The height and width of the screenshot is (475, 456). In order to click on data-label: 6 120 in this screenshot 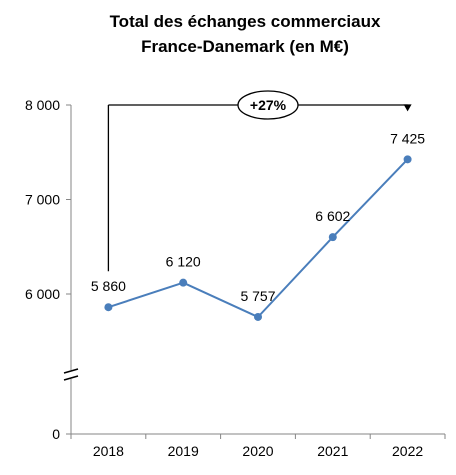, I will do `click(183, 262)`.